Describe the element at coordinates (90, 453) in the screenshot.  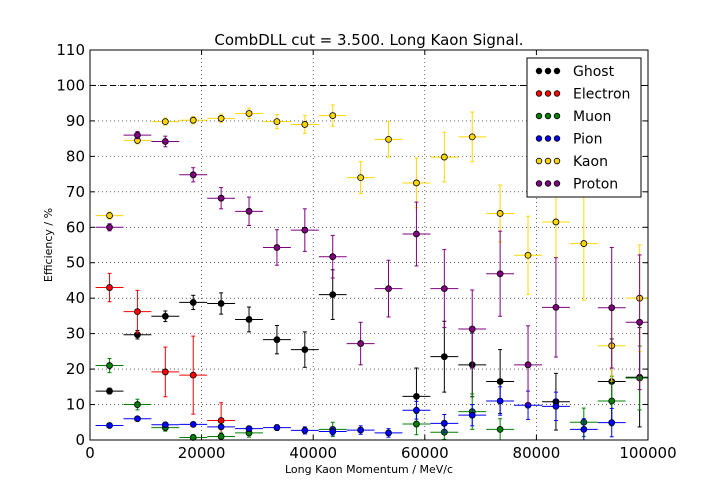
I see `x-tick-label: 0` at that location.